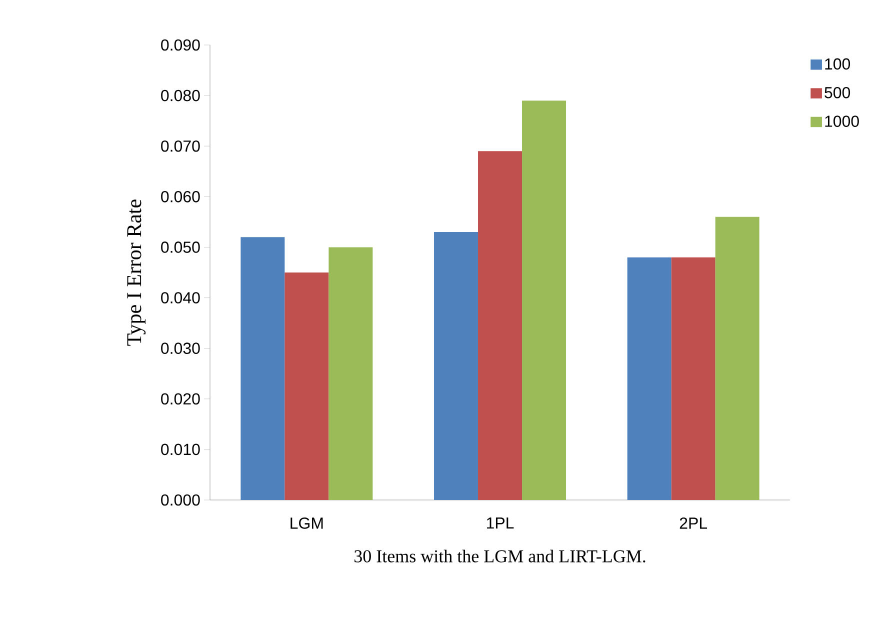 The width and height of the screenshot is (896, 620). What do you see at coordinates (500, 523) in the screenshot?
I see `x-tick-label: 1PL` at bounding box center [500, 523].